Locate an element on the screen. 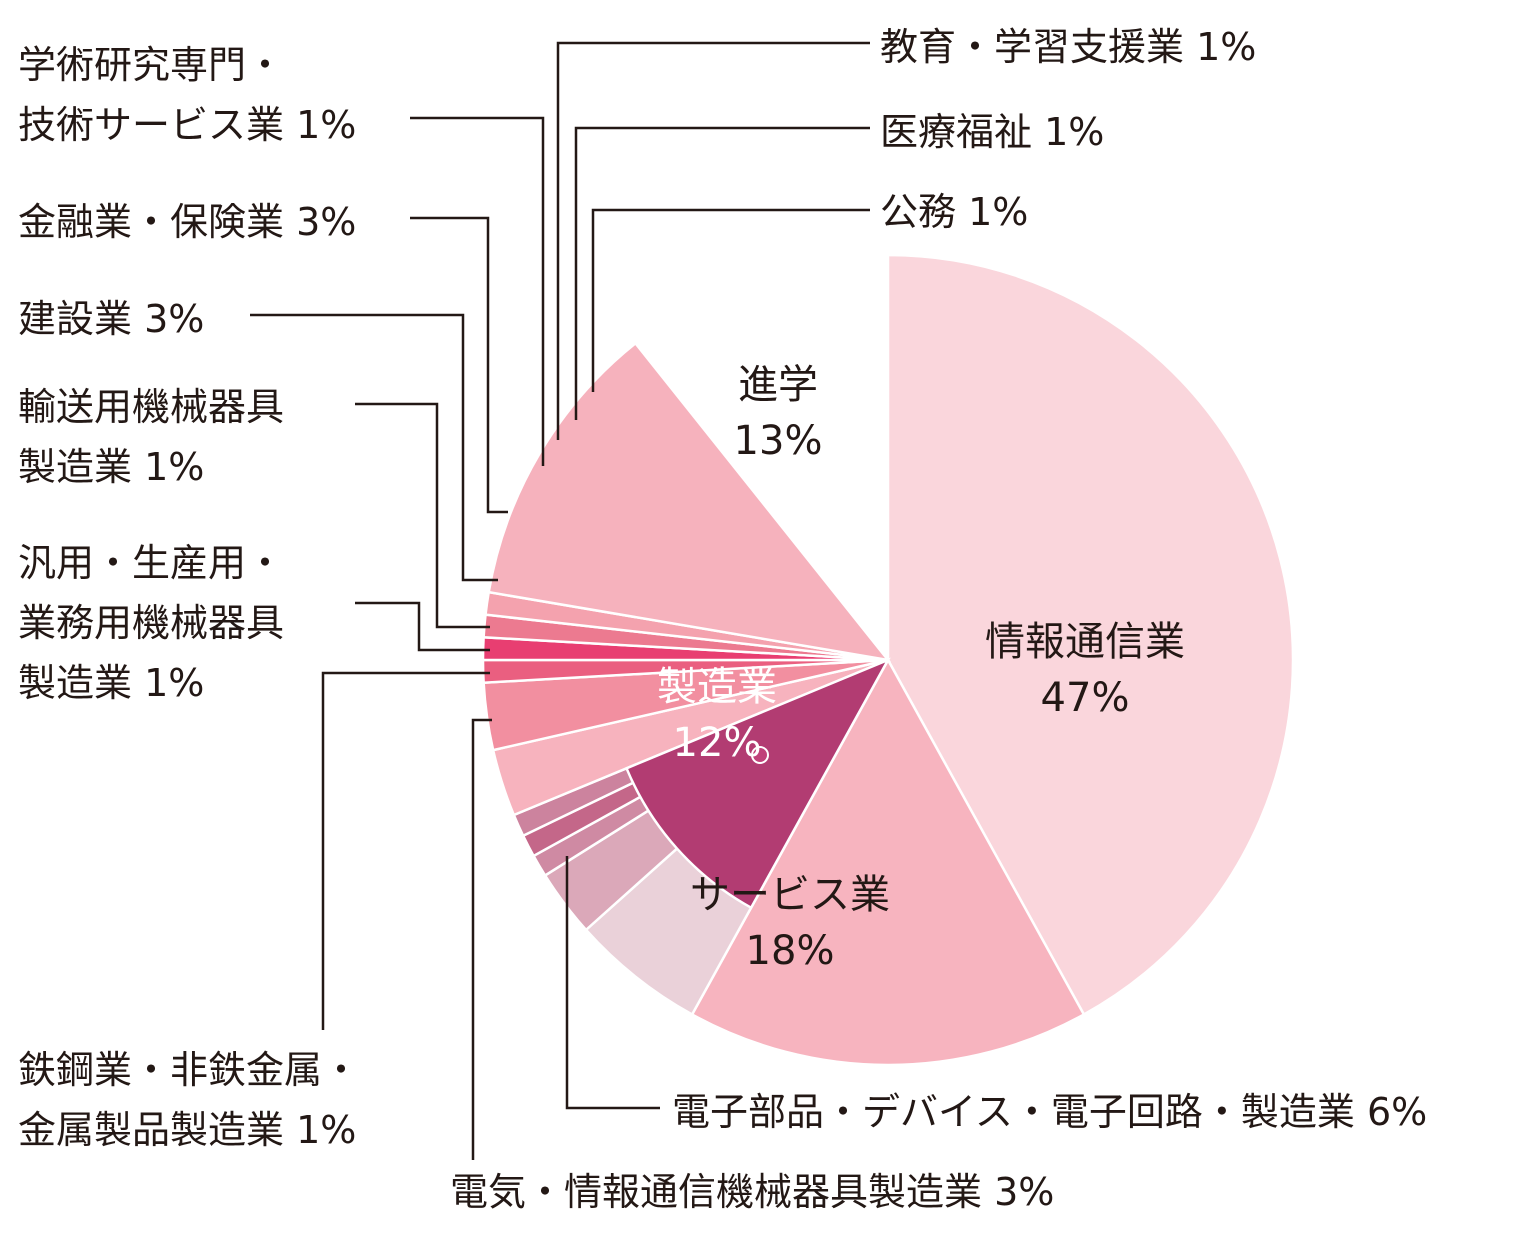  label-汎用生産用業務用機械器具製造業: 汎用・生産用・業務用機械器具製造業 1% is located at coordinates (151, 623).